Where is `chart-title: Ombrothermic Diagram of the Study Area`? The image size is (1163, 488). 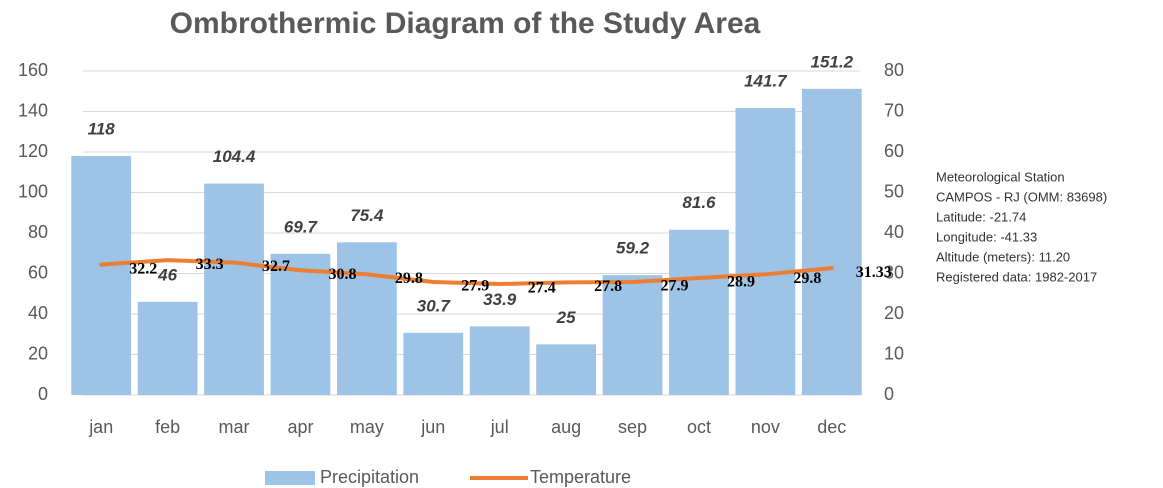 chart-title: Ombrothermic Diagram of the Study Area is located at coordinates (465, 23).